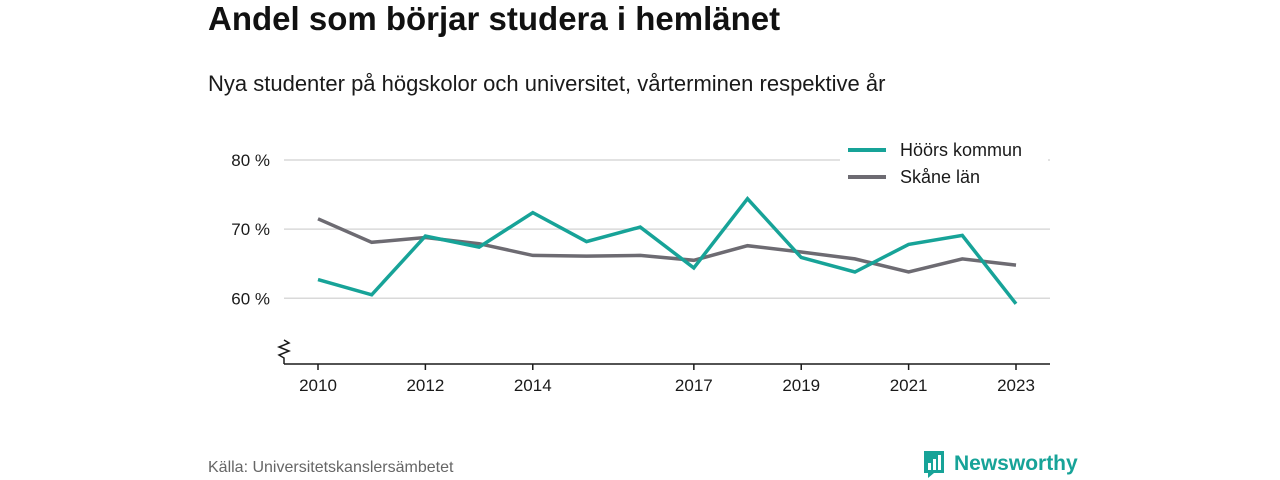 This screenshot has width=1280, height=480. Describe the element at coordinates (250, 298) in the screenshot. I see `y-tick-label: 60 %` at that location.